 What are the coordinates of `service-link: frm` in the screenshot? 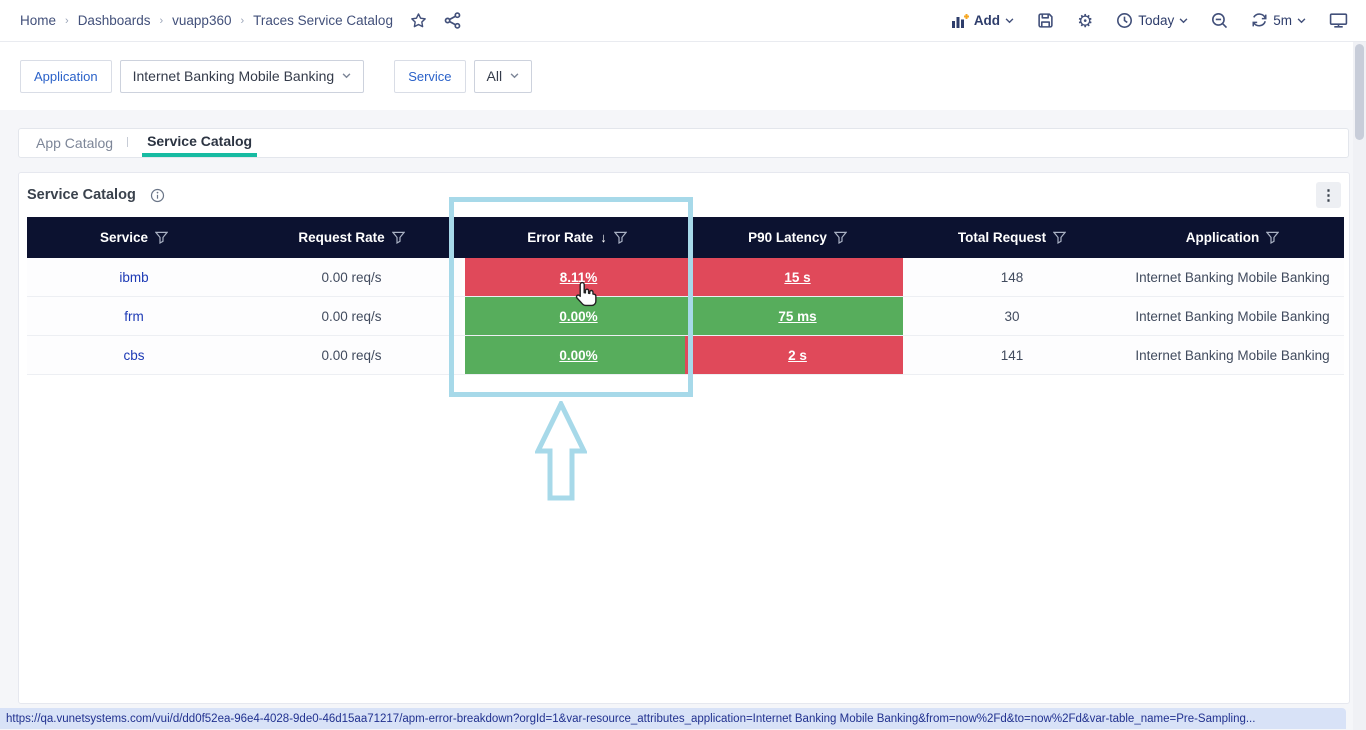 It's located at (134, 316).